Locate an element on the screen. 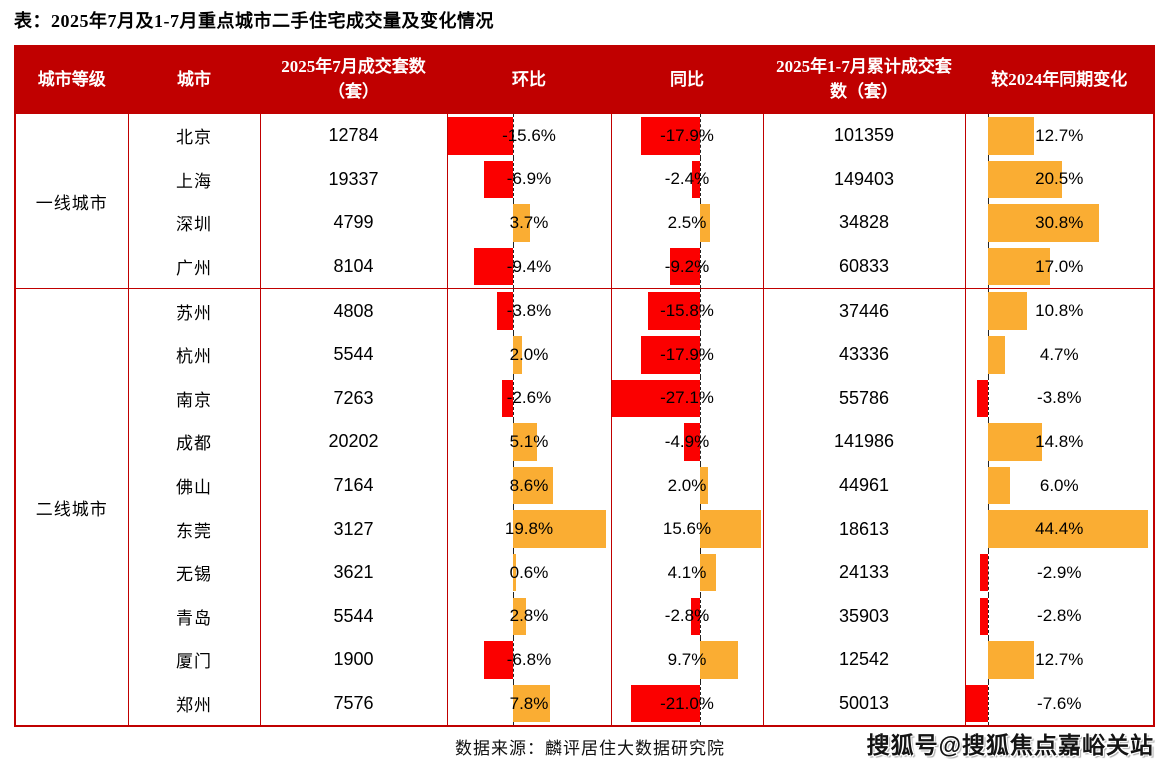 The height and width of the screenshot is (763, 1162). vs2024-bar-cell: 30.8% is located at coordinates (1059, 223).